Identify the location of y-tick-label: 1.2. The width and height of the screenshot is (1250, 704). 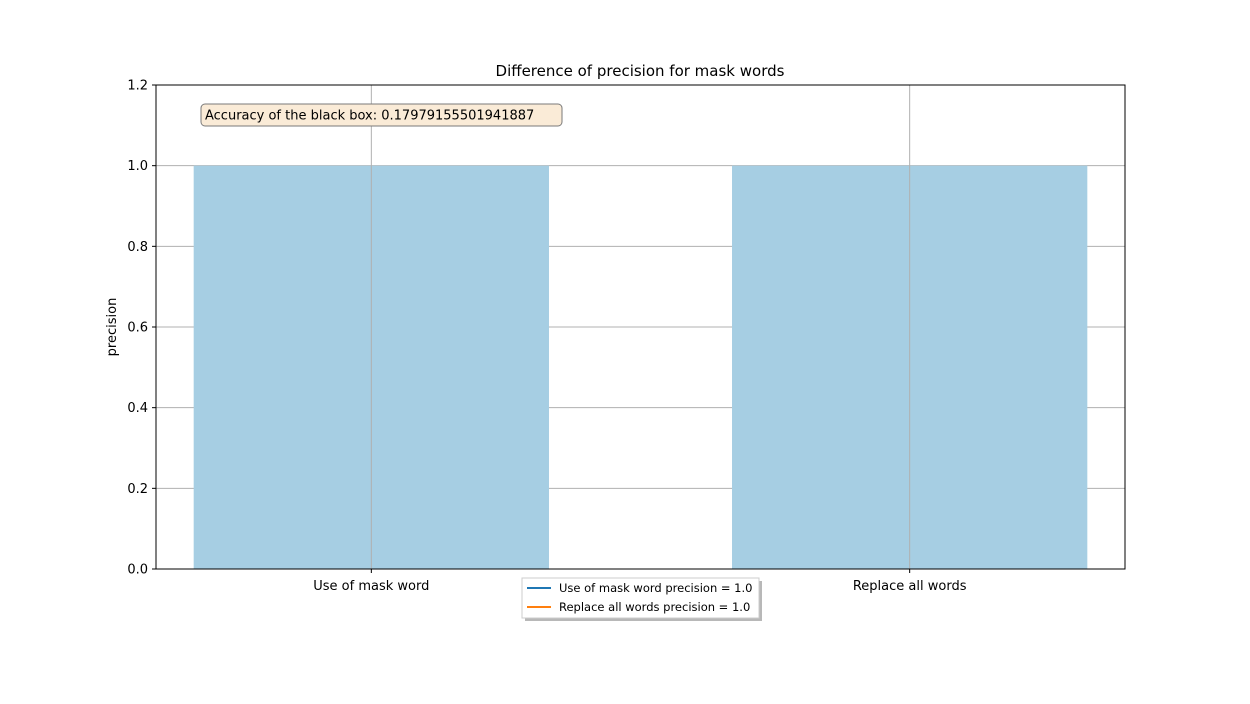
(137, 86).